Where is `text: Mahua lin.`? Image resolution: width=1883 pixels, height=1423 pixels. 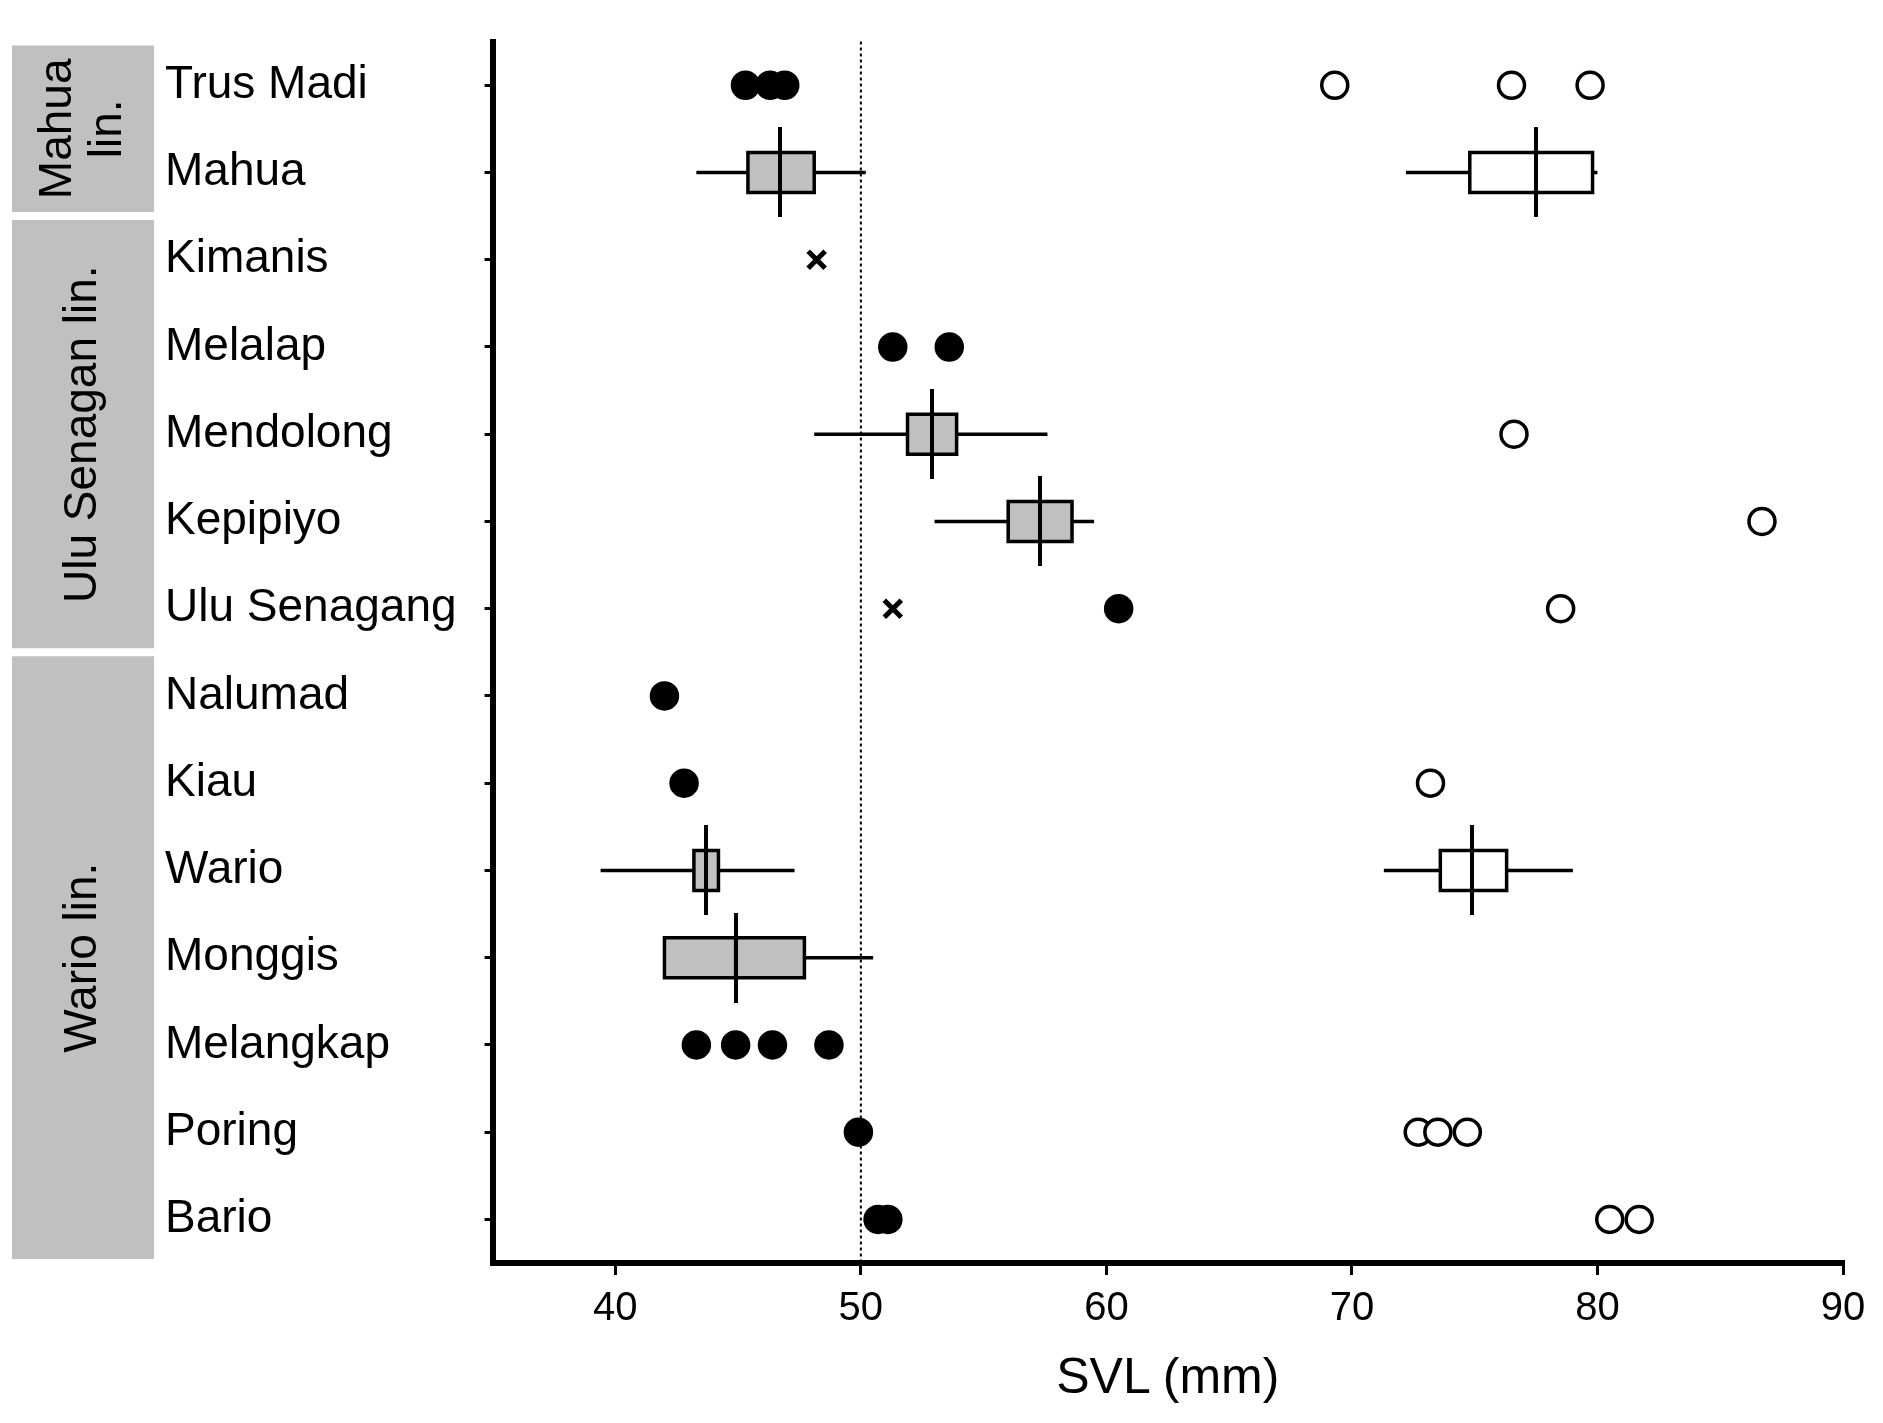
text: Mahua lin. is located at coordinates (79, 129).